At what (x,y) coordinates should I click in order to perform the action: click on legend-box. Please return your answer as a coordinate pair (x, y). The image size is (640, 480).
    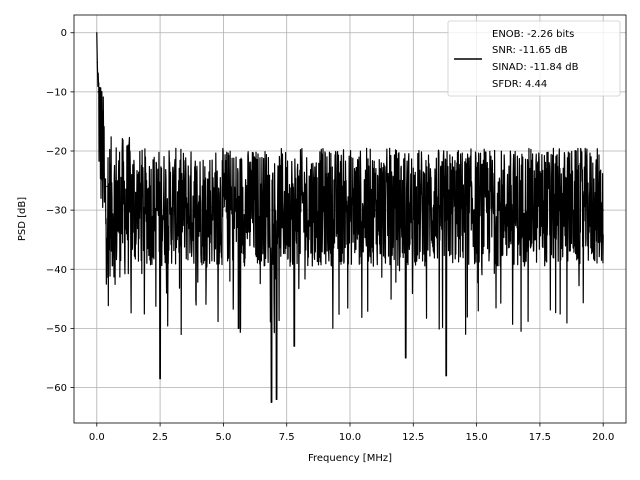
    Looking at the image, I should click on (534, 58).